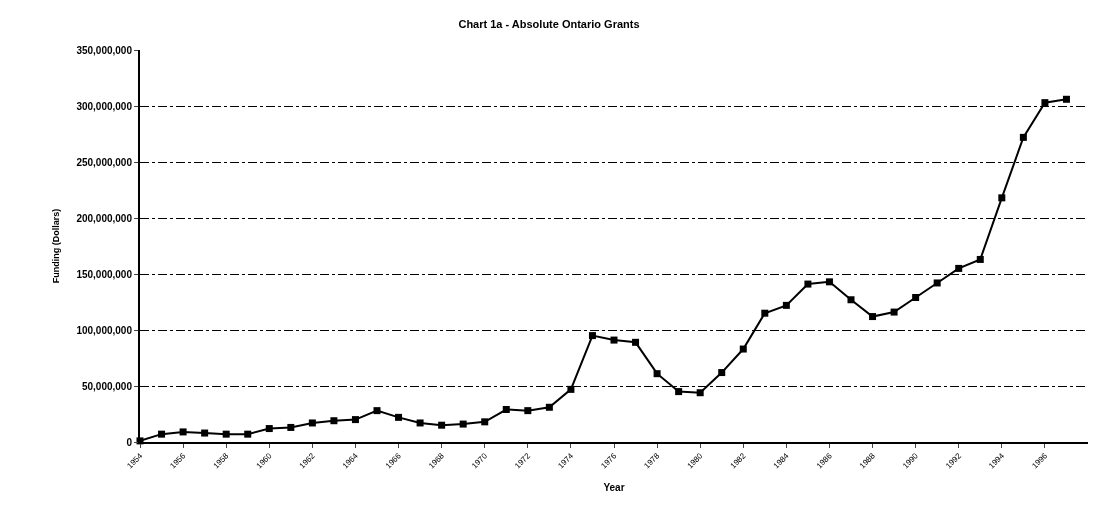  What do you see at coordinates (104, 274) in the screenshot?
I see `y-tick-label: 150,000,000` at bounding box center [104, 274].